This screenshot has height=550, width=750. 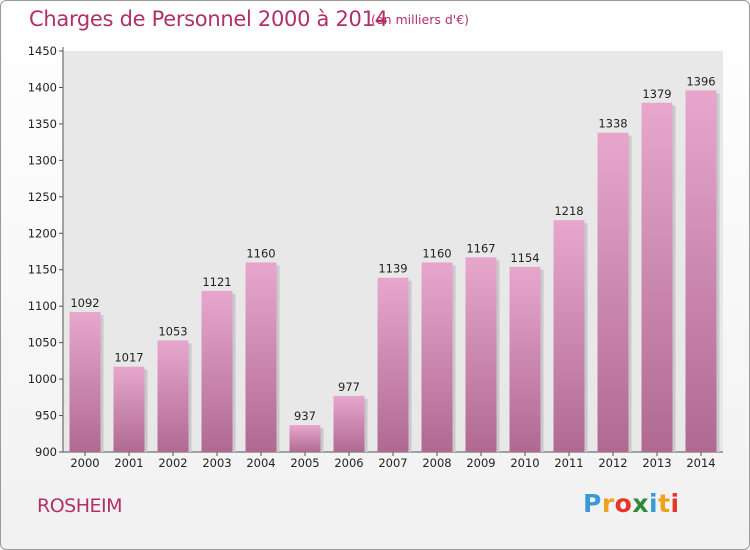 I want to click on y-tick-label: 1050, so click(x=42, y=343).